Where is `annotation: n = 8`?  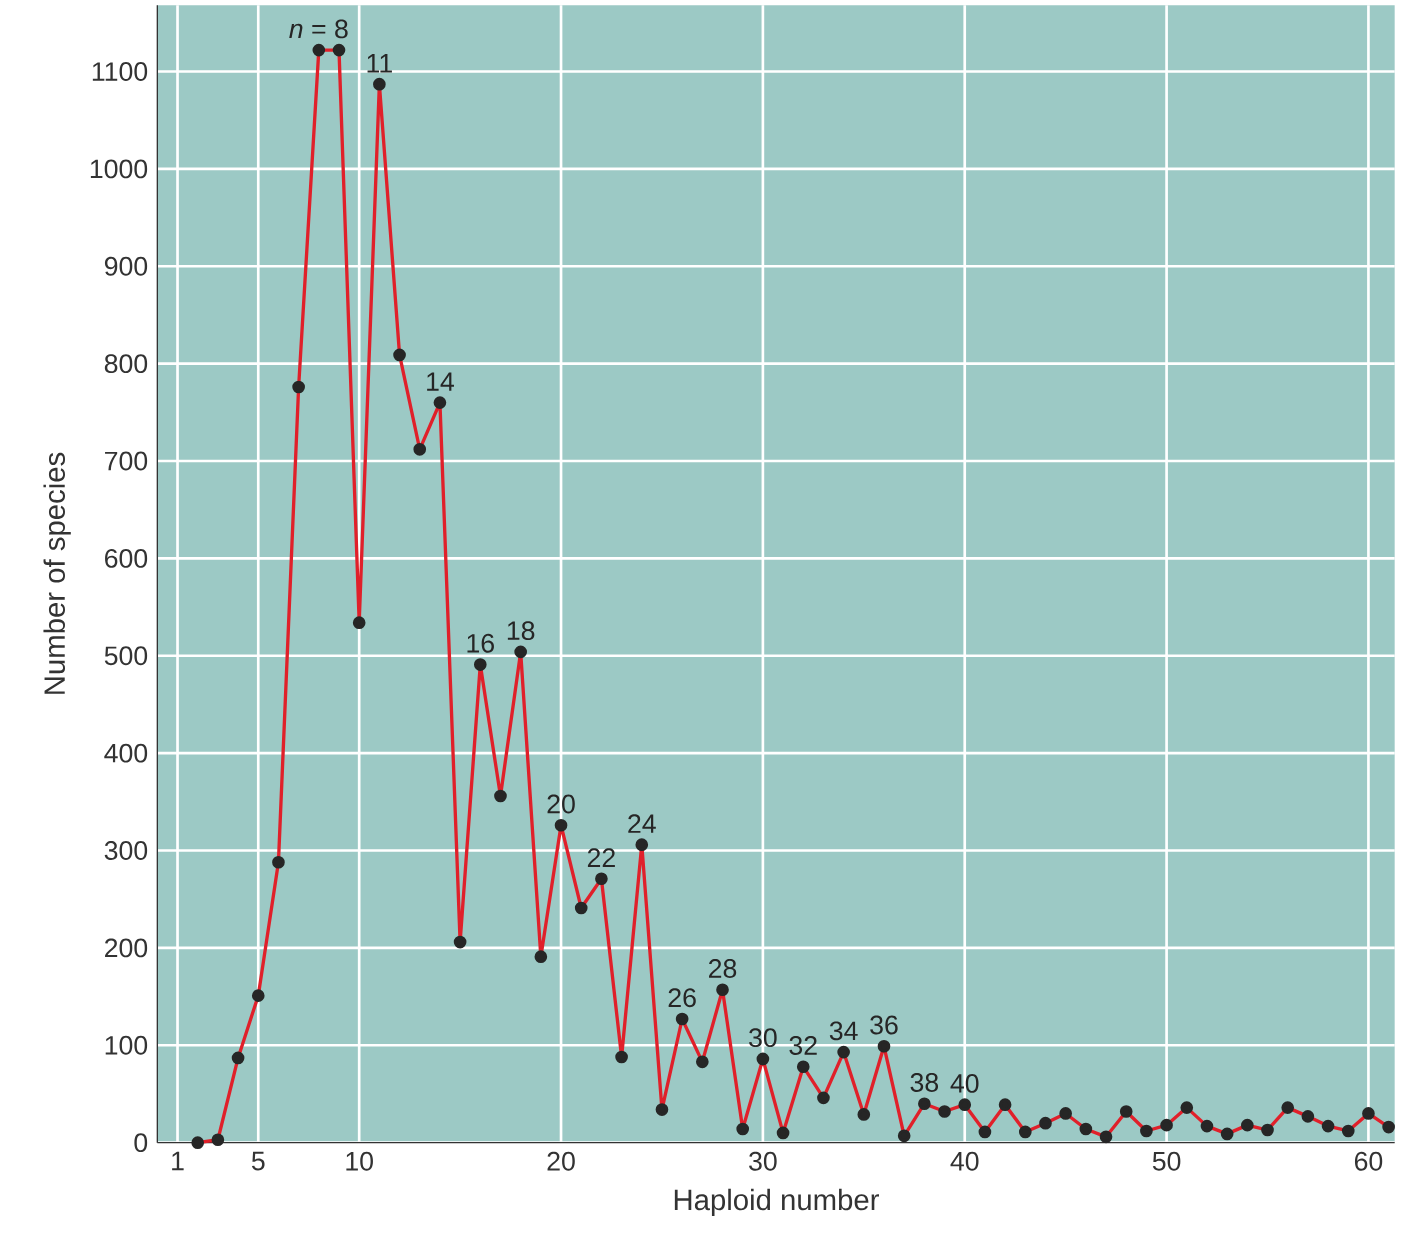 annotation: n = 8 is located at coordinates (318, 29).